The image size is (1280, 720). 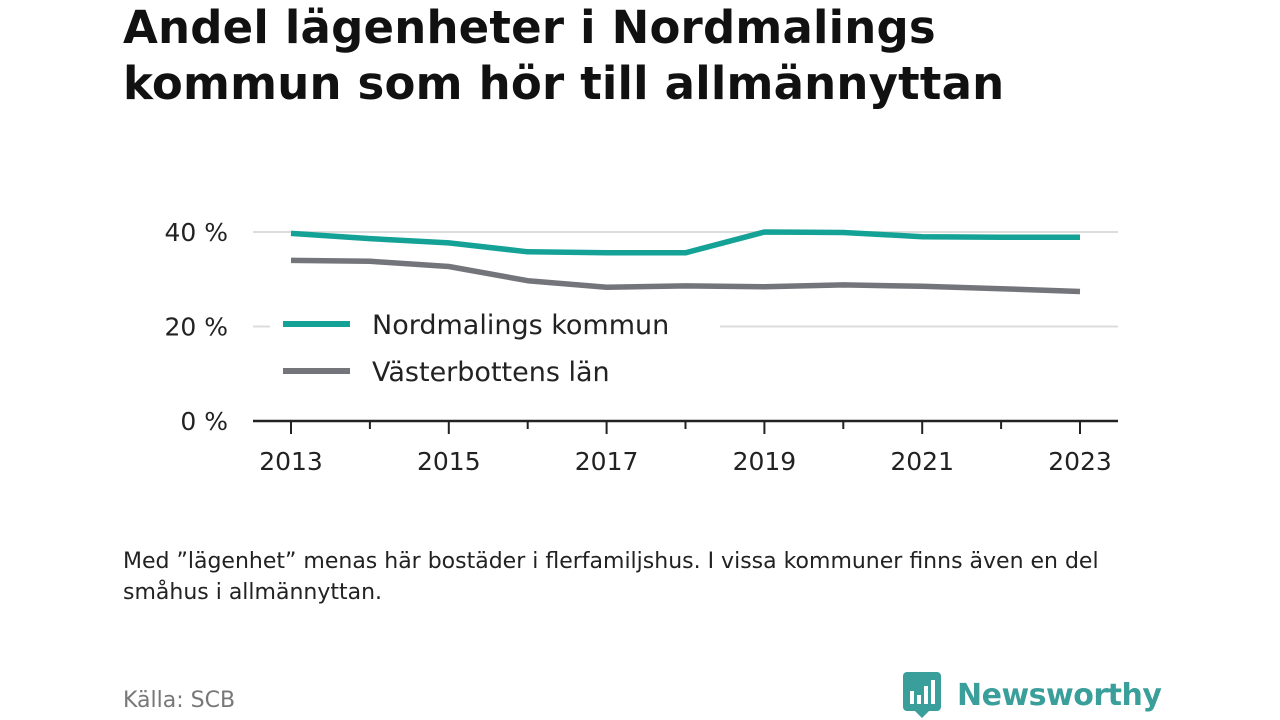 What do you see at coordinates (196, 327) in the screenshot?
I see `y-tick-label: 20 %` at bounding box center [196, 327].